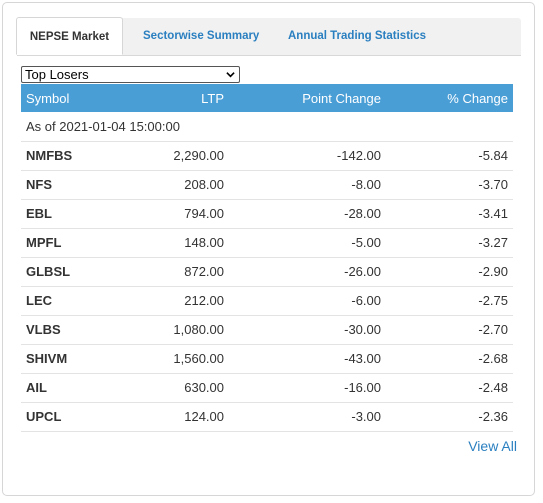 This screenshot has width=543, height=503. Describe the element at coordinates (307, 213) in the screenshot. I see `cell-point-change: -28.00` at that location.